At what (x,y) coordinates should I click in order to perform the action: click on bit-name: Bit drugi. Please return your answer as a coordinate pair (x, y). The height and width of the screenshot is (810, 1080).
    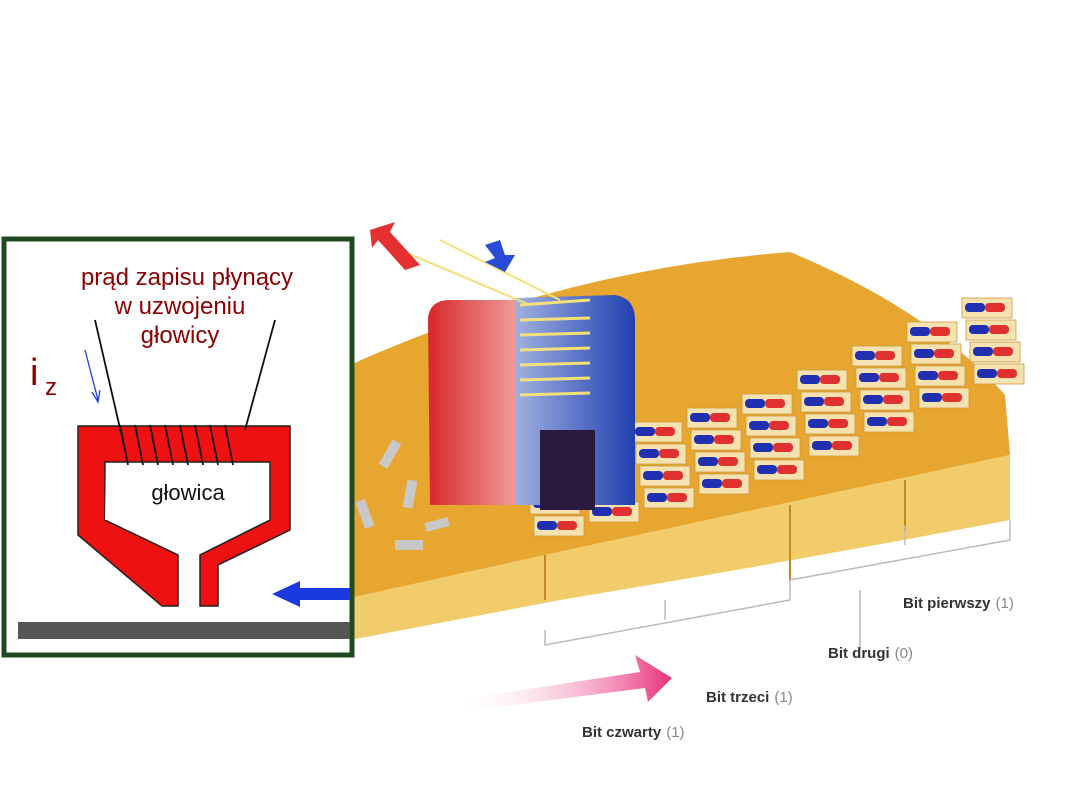
    Looking at the image, I should click on (859, 653).